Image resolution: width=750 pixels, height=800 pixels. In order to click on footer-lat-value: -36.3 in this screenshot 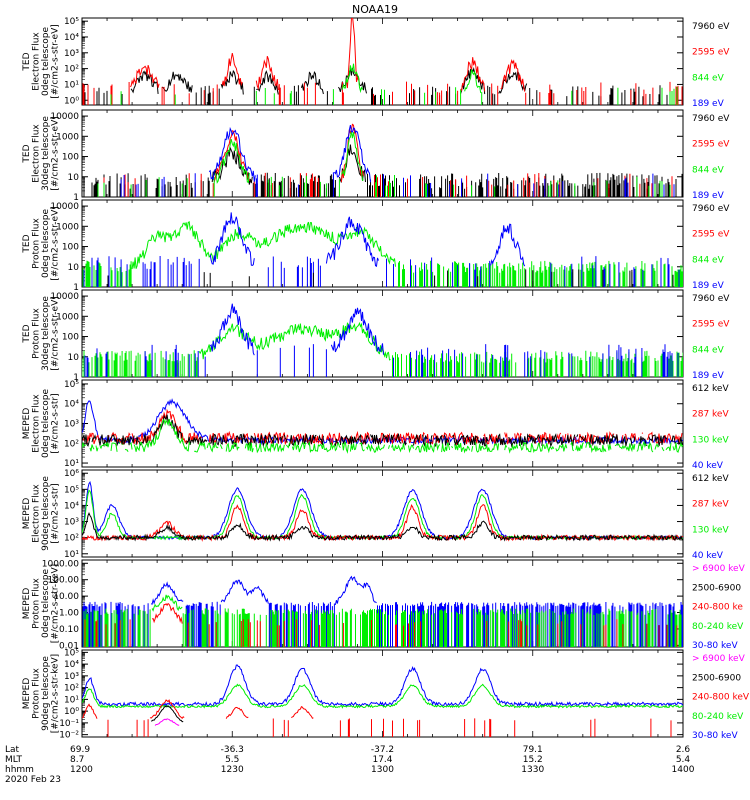, I will do `click(232, 750)`.